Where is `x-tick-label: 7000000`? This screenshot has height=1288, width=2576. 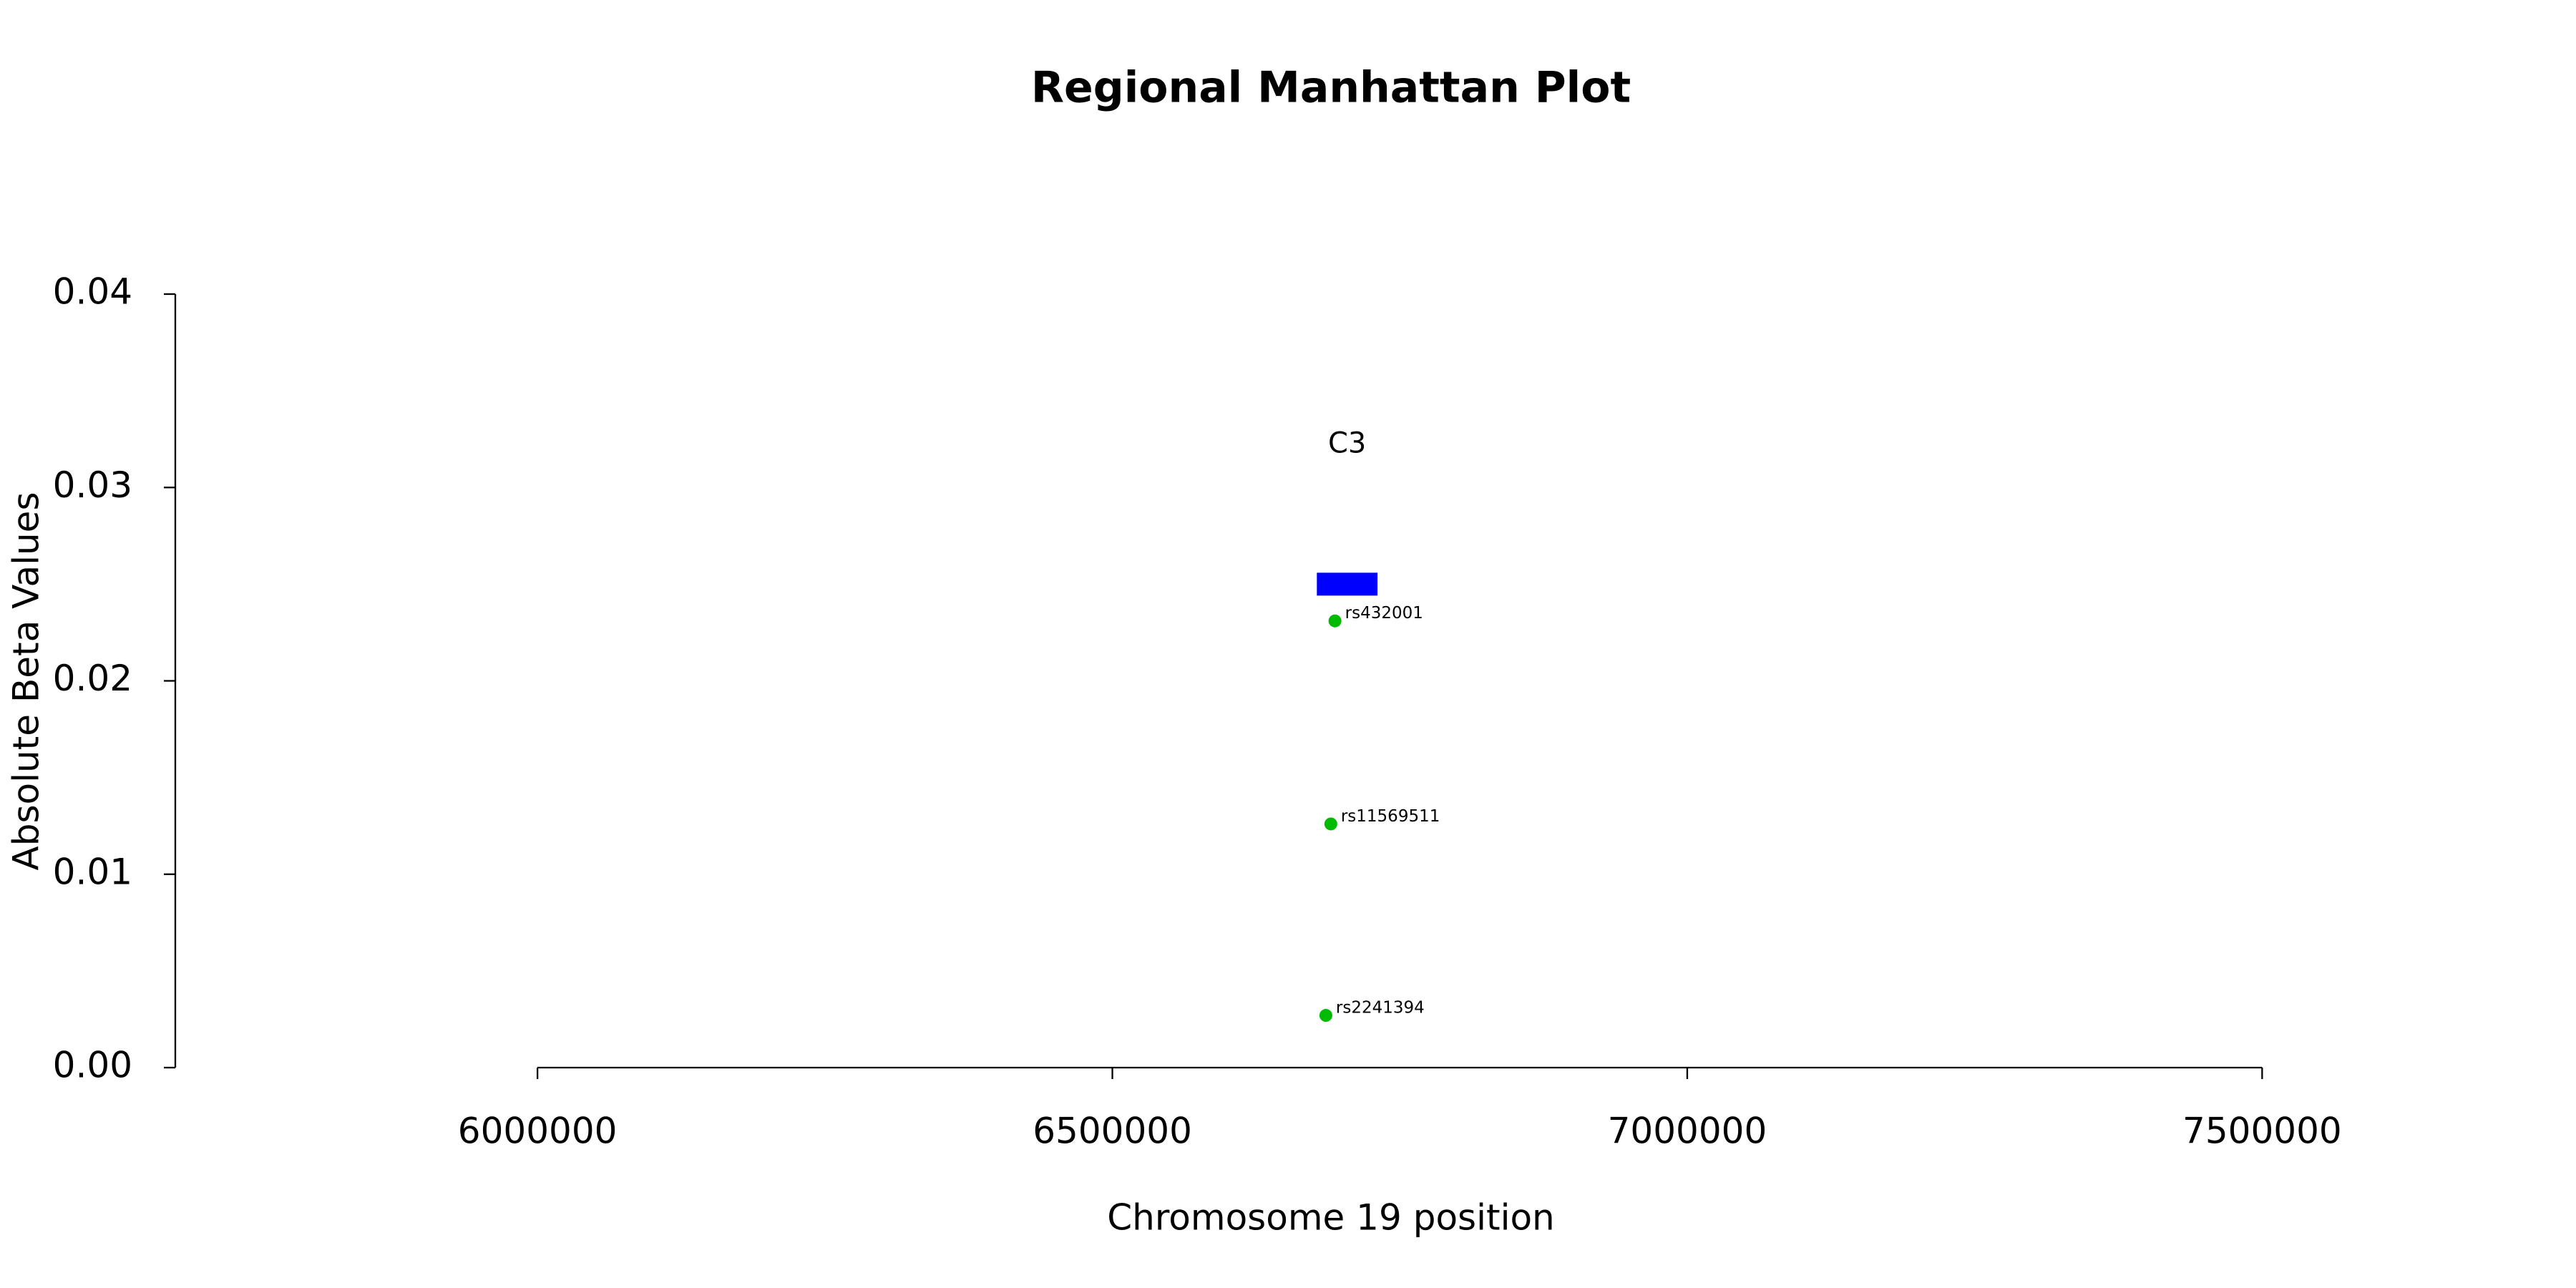
x-tick-label: 7000000 is located at coordinates (1687, 1131).